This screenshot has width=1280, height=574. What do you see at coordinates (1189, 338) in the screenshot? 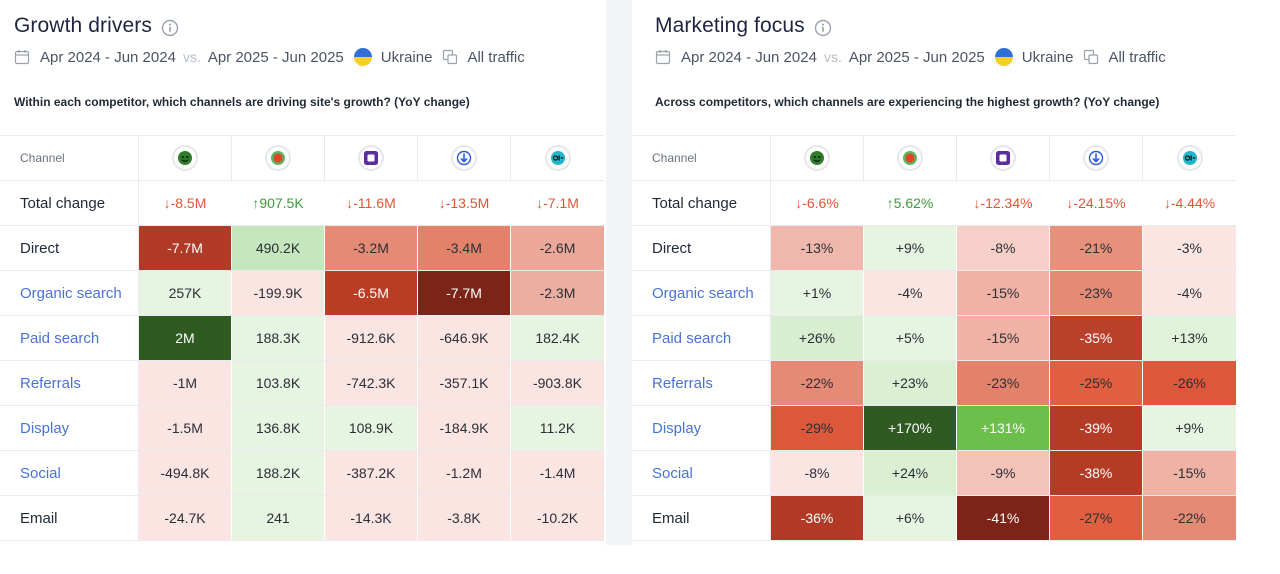
I see `heatmap-cell: +13%` at bounding box center [1189, 338].